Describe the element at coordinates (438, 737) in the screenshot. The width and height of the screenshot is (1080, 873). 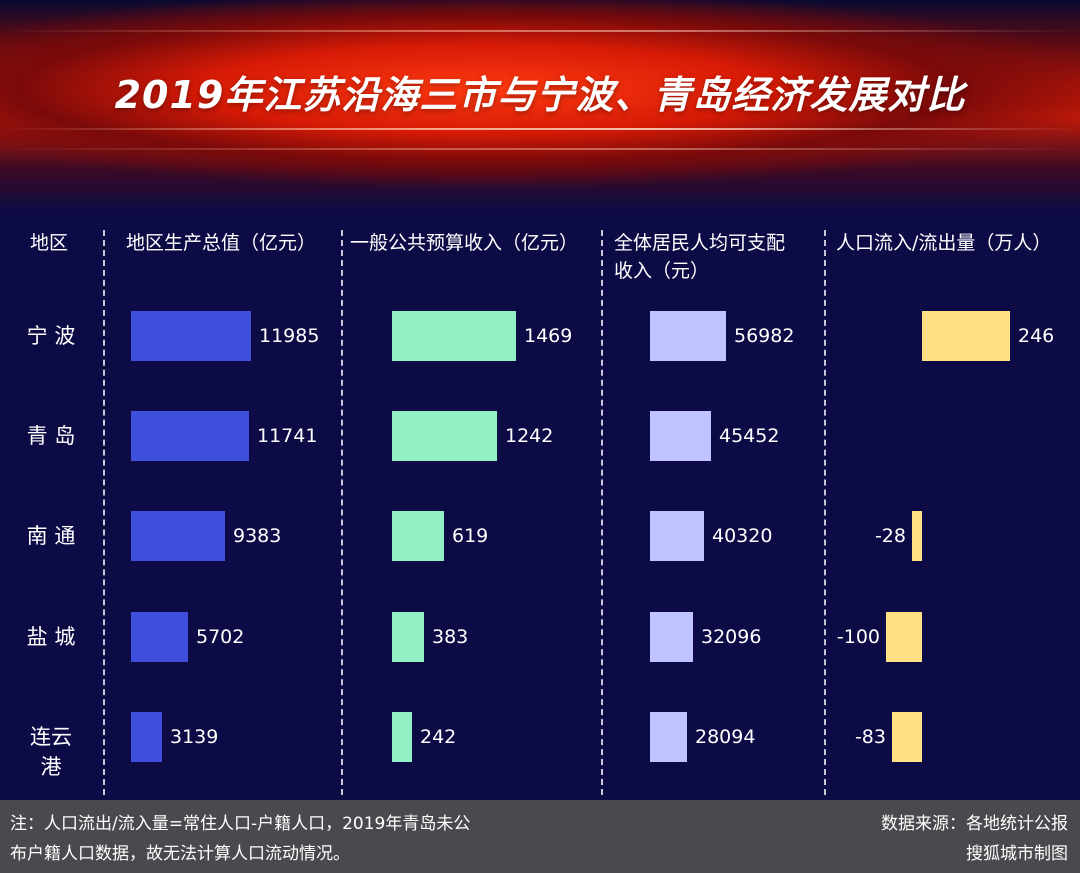
I see `value-label-budget: 242` at that location.